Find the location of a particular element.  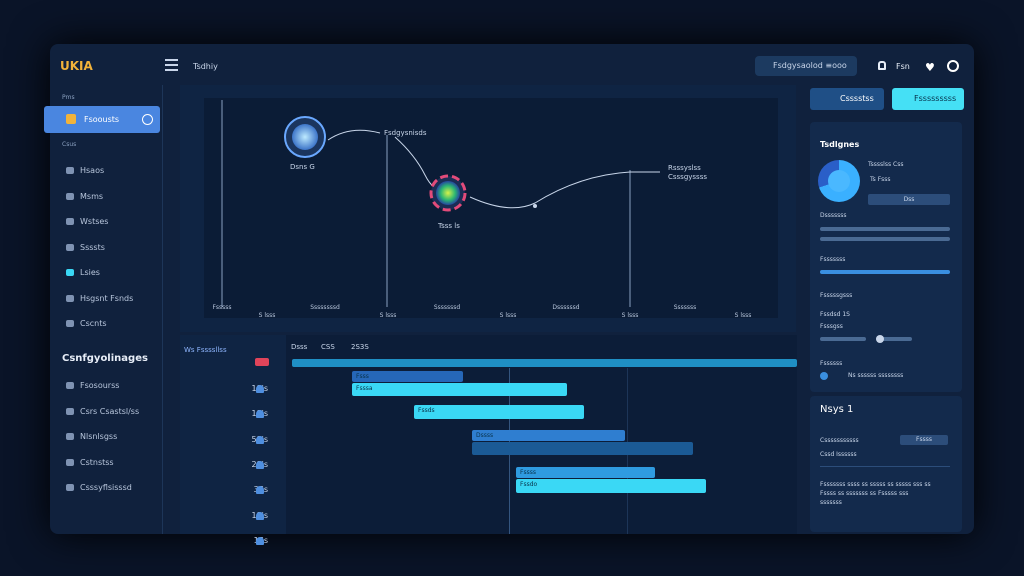

label: Fsssssgsss is located at coordinates (836, 295).